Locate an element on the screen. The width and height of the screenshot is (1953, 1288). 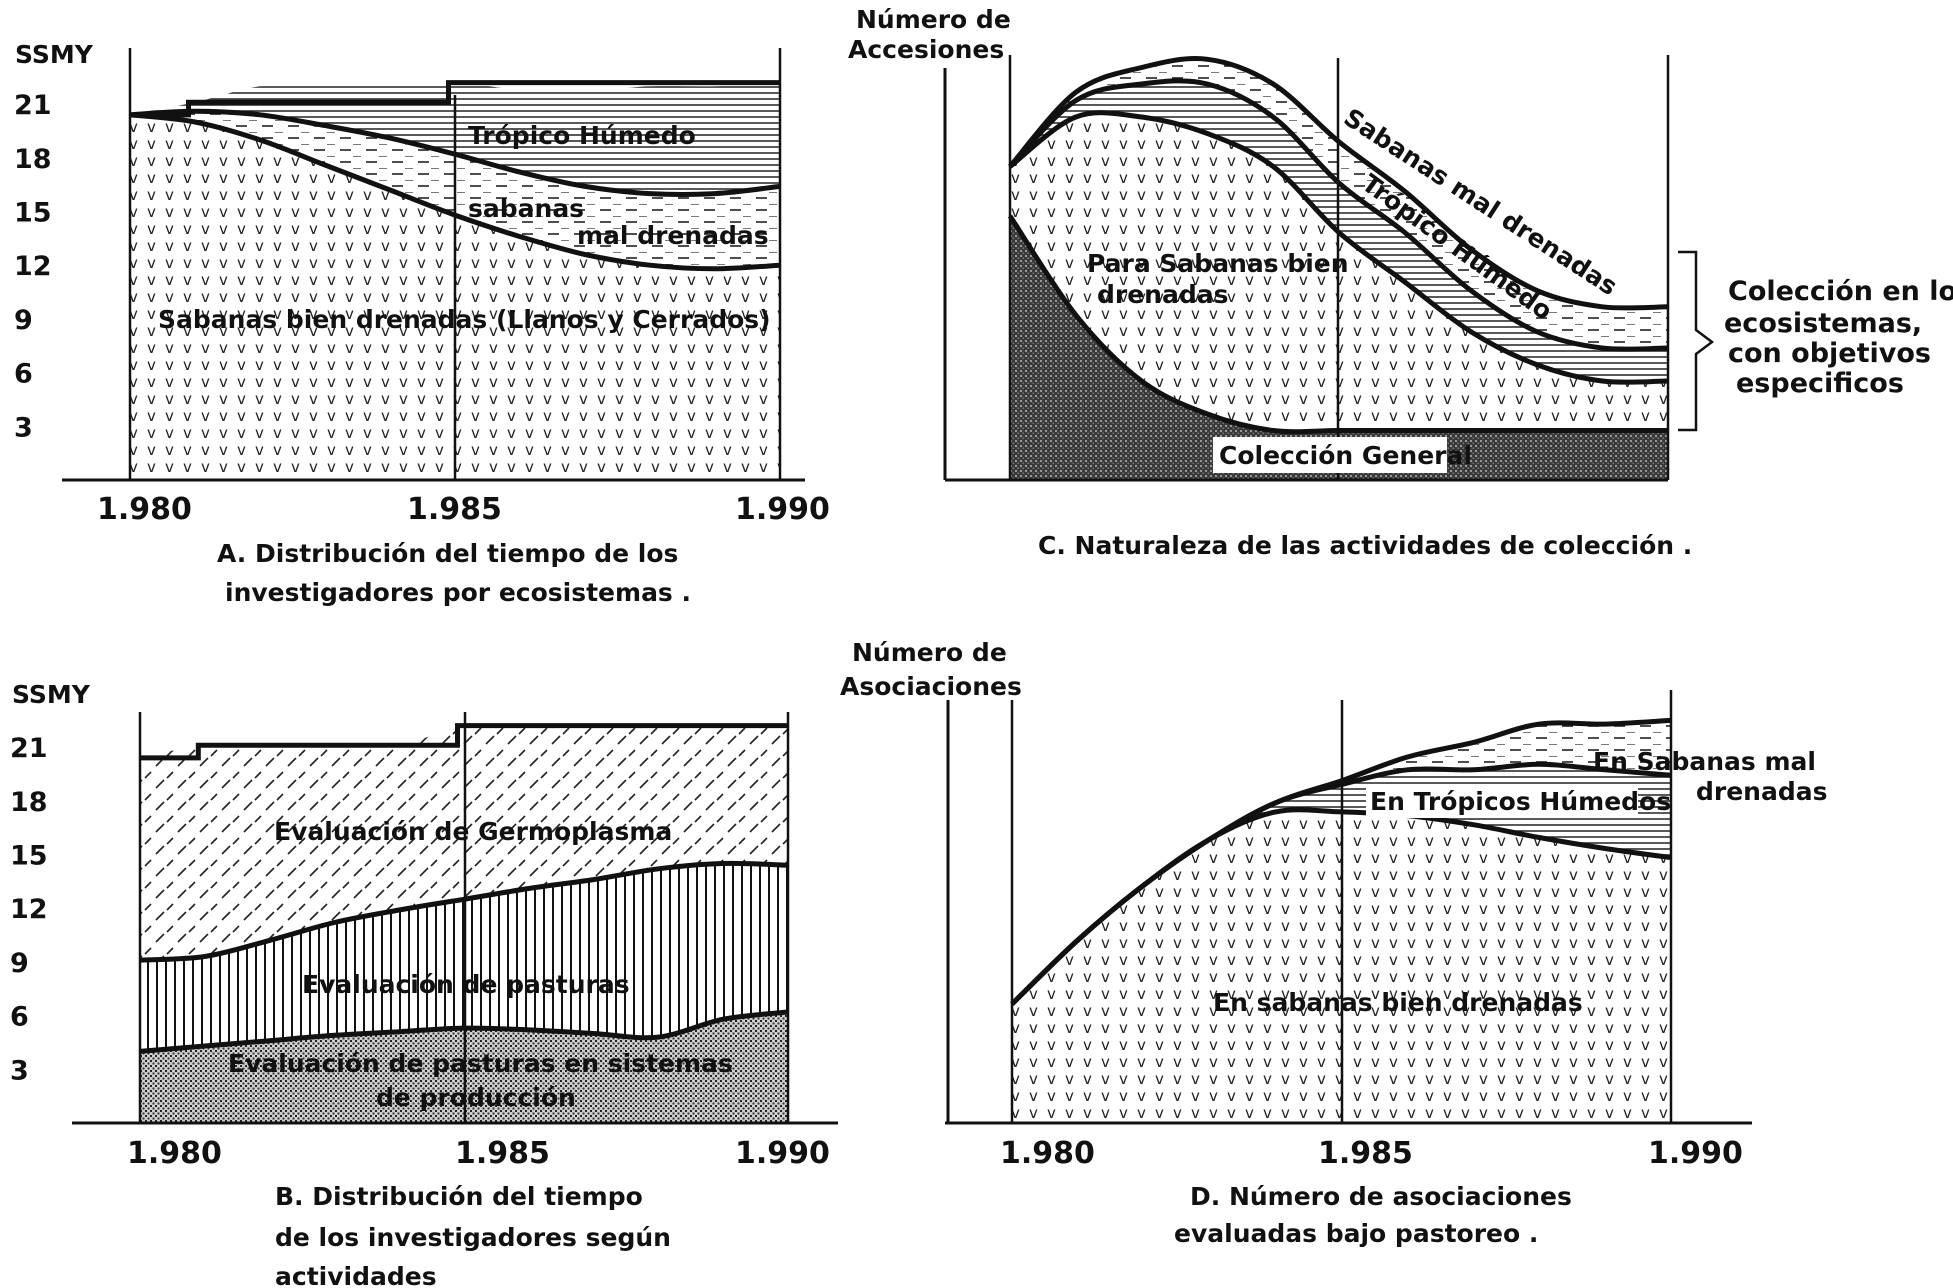
panel-c-annotation-line-4: especificos is located at coordinates (1820, 383).